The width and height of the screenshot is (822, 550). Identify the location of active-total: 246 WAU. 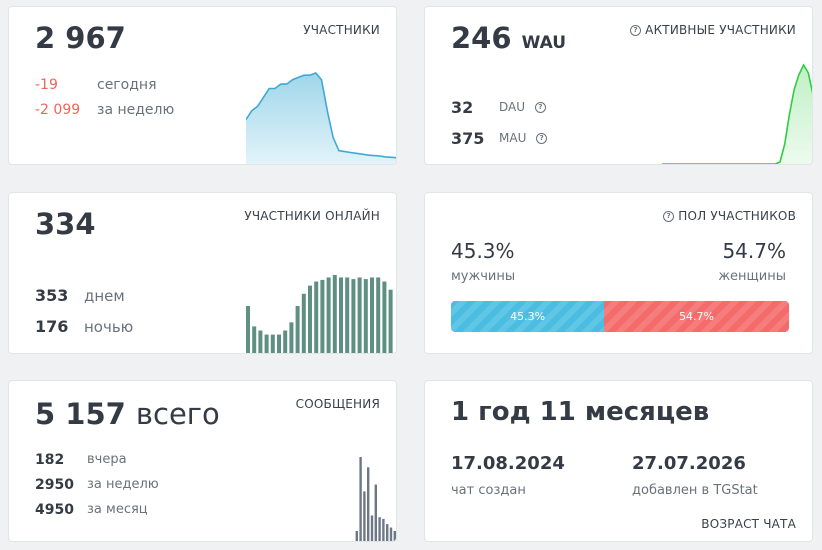
(508, 38).